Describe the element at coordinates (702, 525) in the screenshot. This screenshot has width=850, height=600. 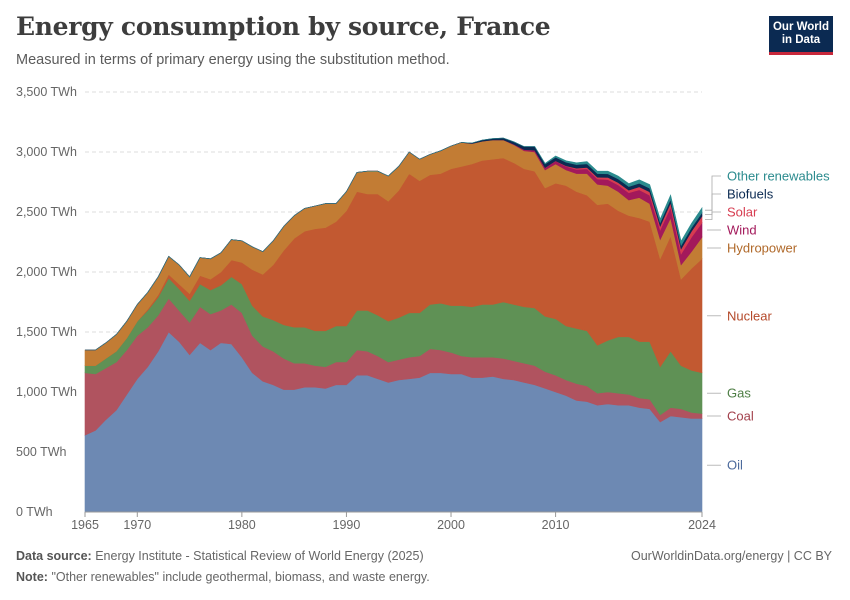
I see `x-tick-label: 2024` at that location.